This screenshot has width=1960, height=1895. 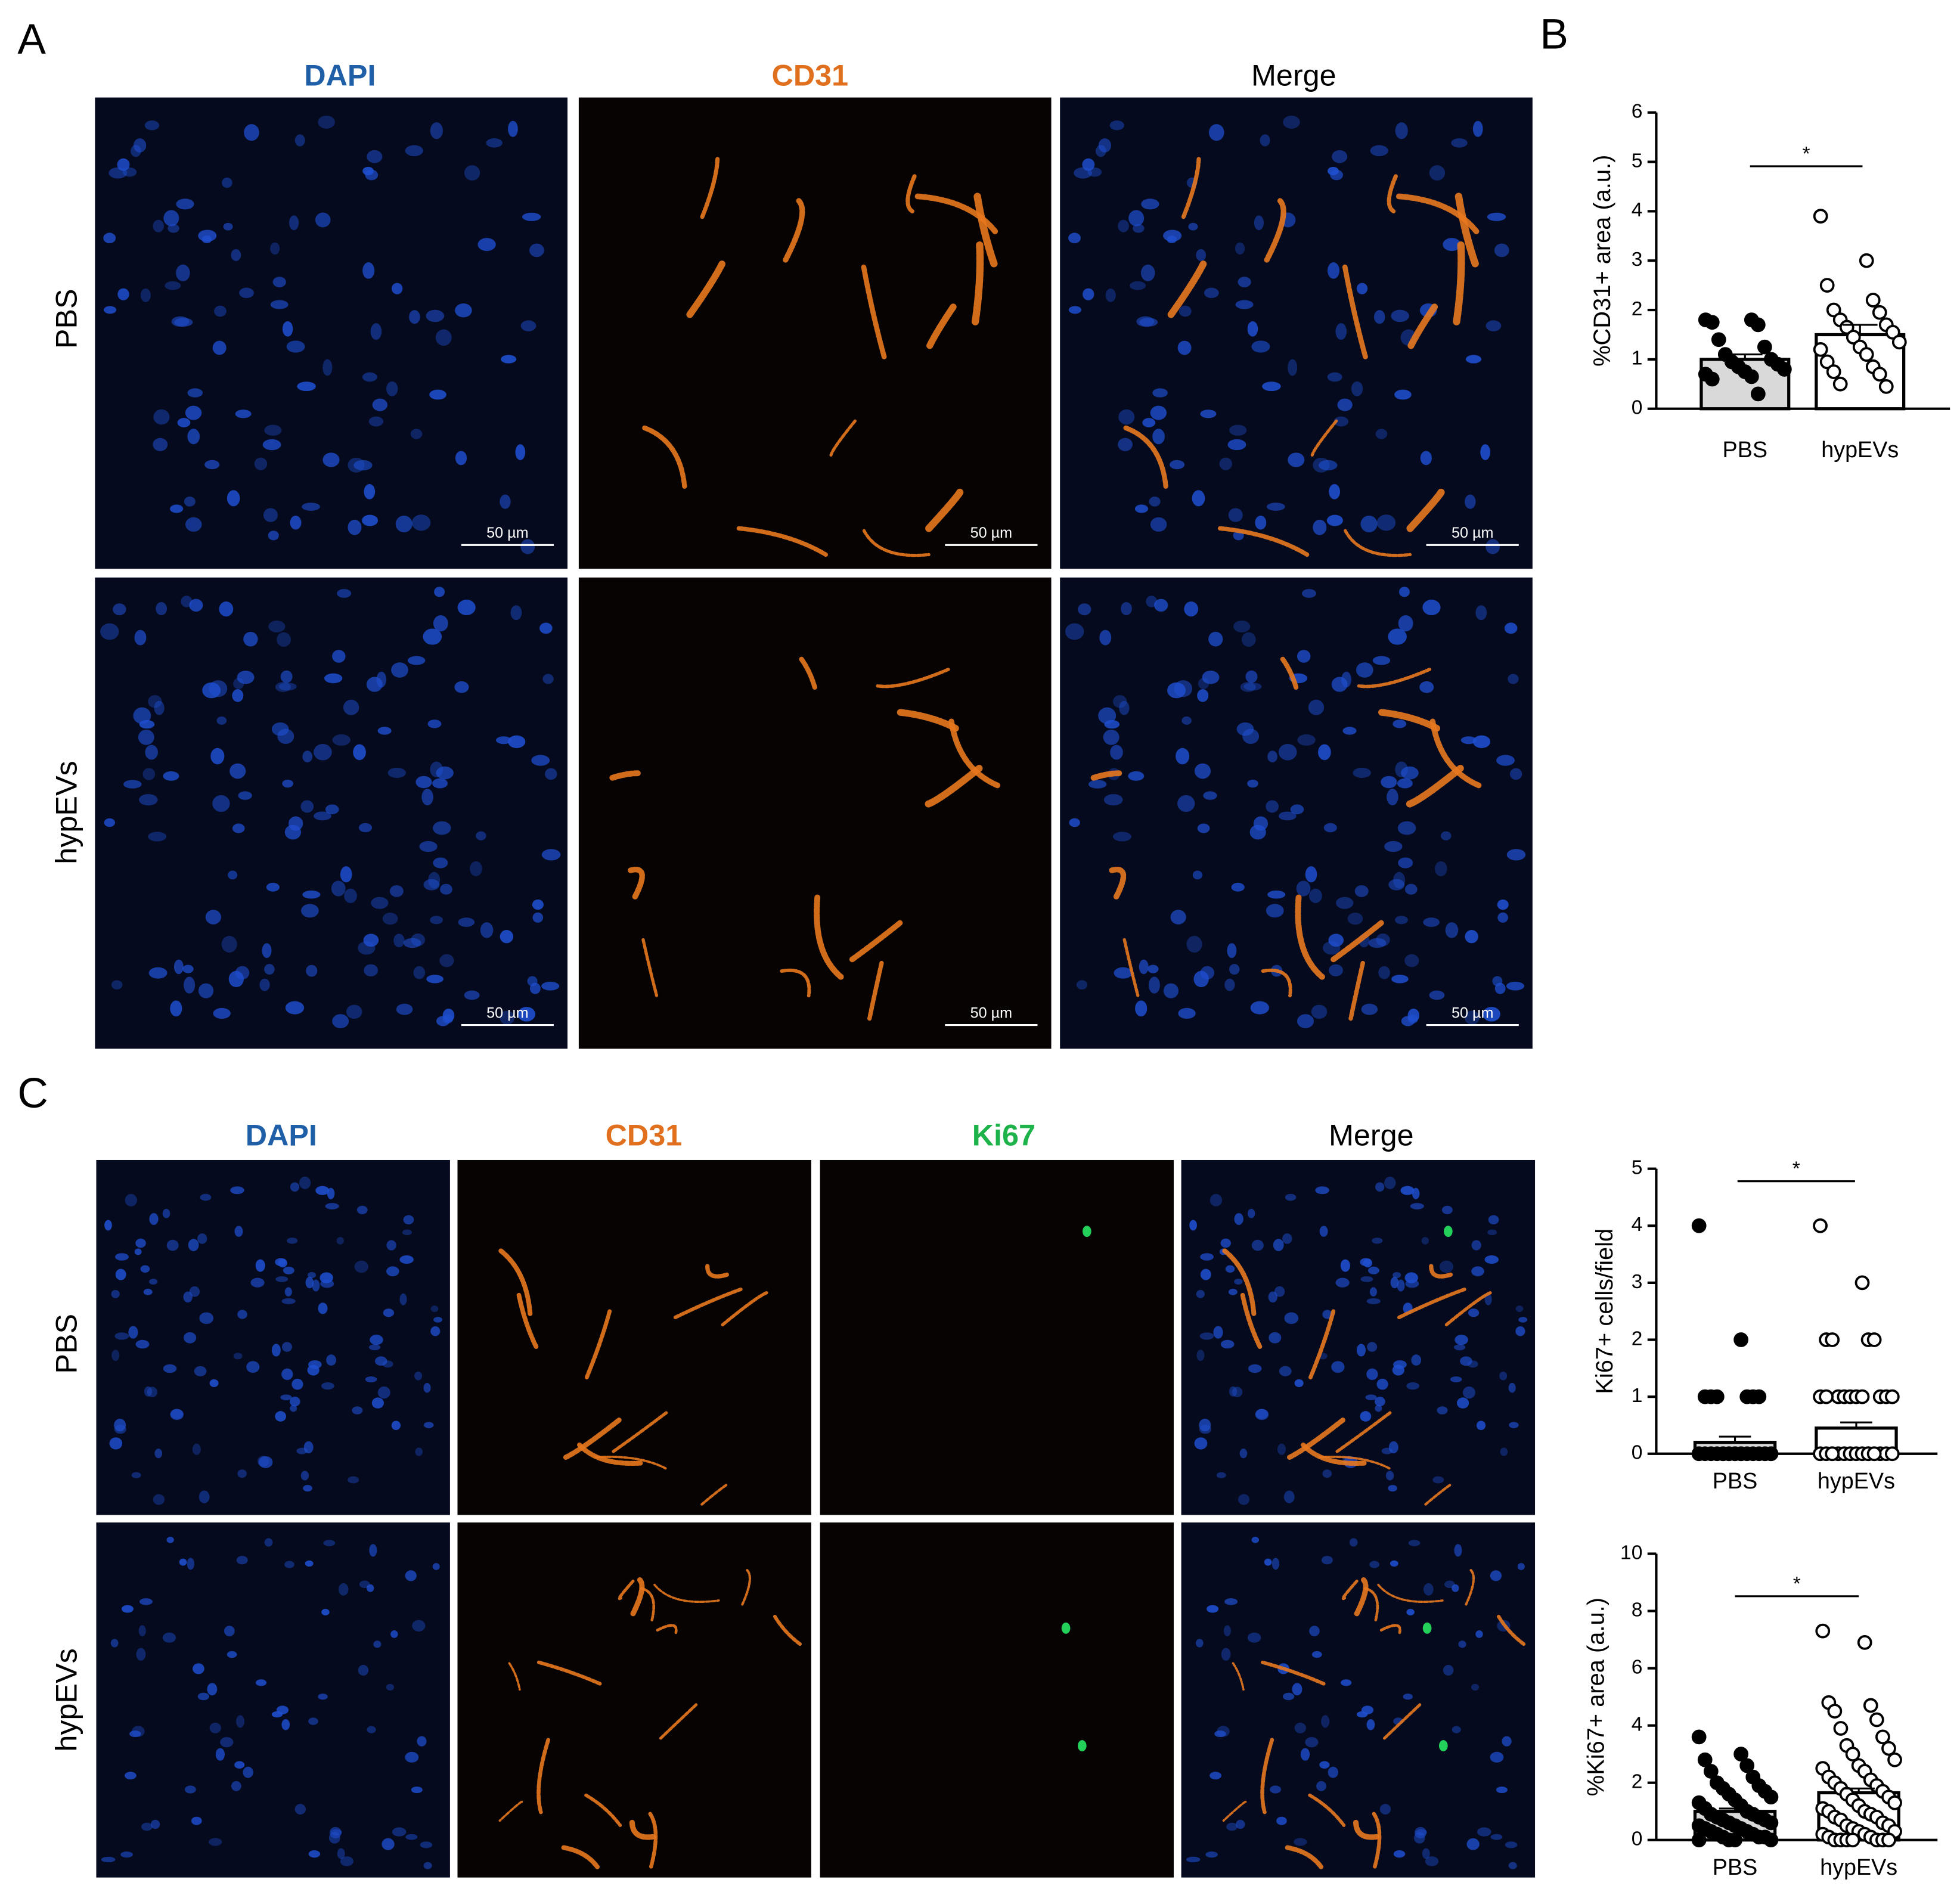 What do you see at coordinates (507, 533) in the screenshot?
I see `scale-bar-label: 50 µm` at bounding box center [507, 533].